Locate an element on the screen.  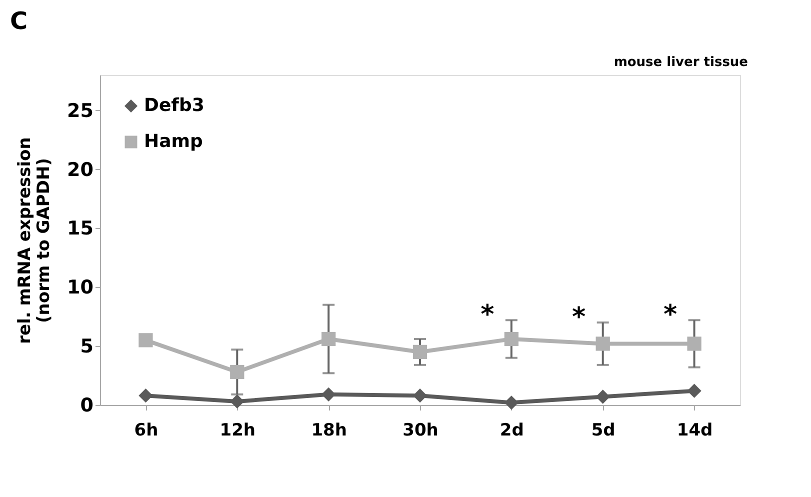
x-tick-label: 2d is located at coordinates (512, 430).